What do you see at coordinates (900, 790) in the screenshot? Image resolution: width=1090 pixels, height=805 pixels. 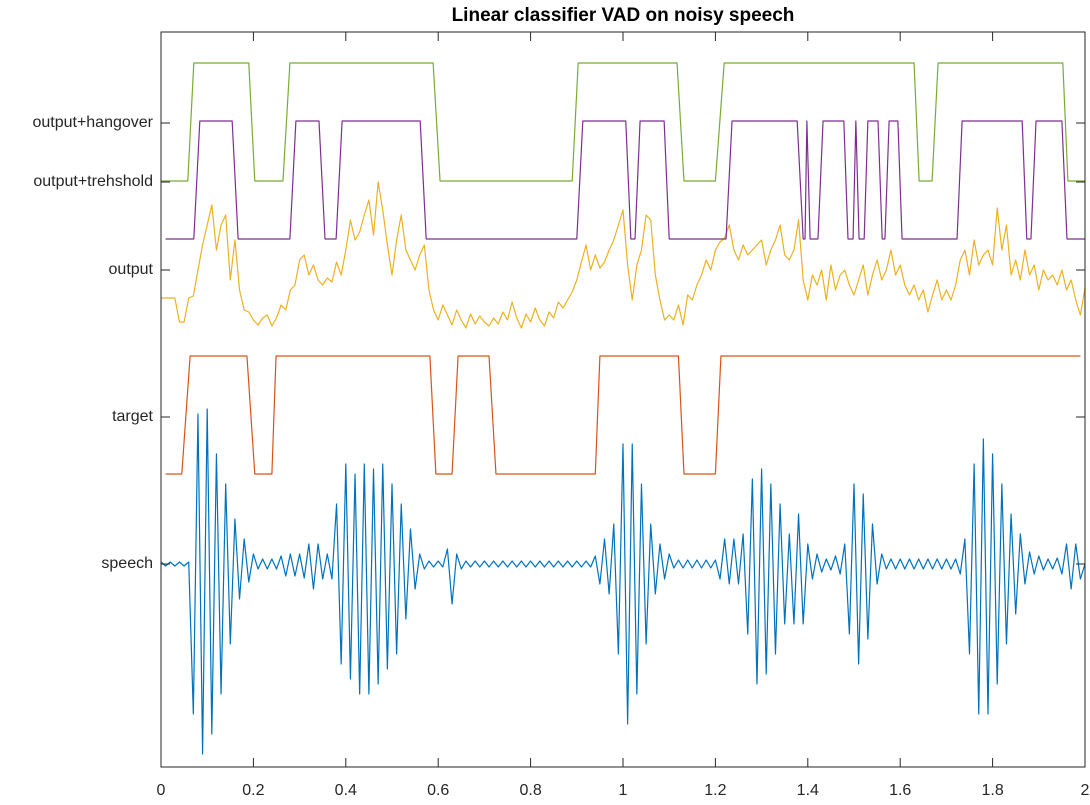 I see `x-tick-label: 1.6` at bounding box center [900, 790].